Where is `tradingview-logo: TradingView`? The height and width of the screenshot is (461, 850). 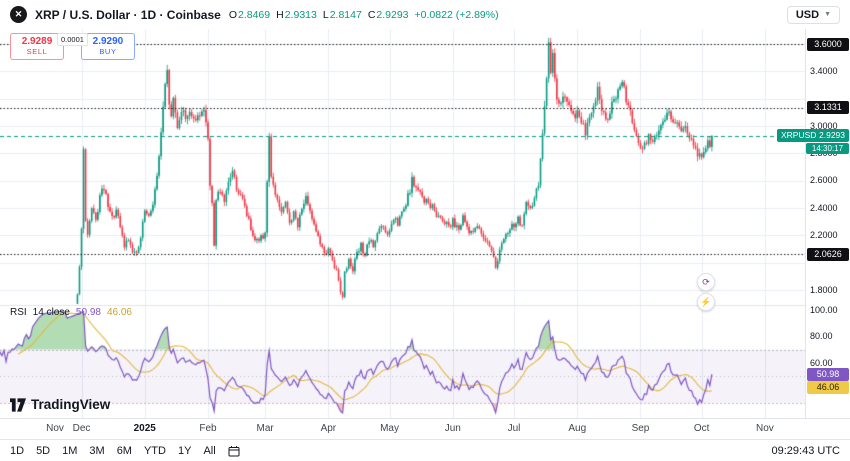 tradingview-logo: TradingView is located at coordinates (60, 404).